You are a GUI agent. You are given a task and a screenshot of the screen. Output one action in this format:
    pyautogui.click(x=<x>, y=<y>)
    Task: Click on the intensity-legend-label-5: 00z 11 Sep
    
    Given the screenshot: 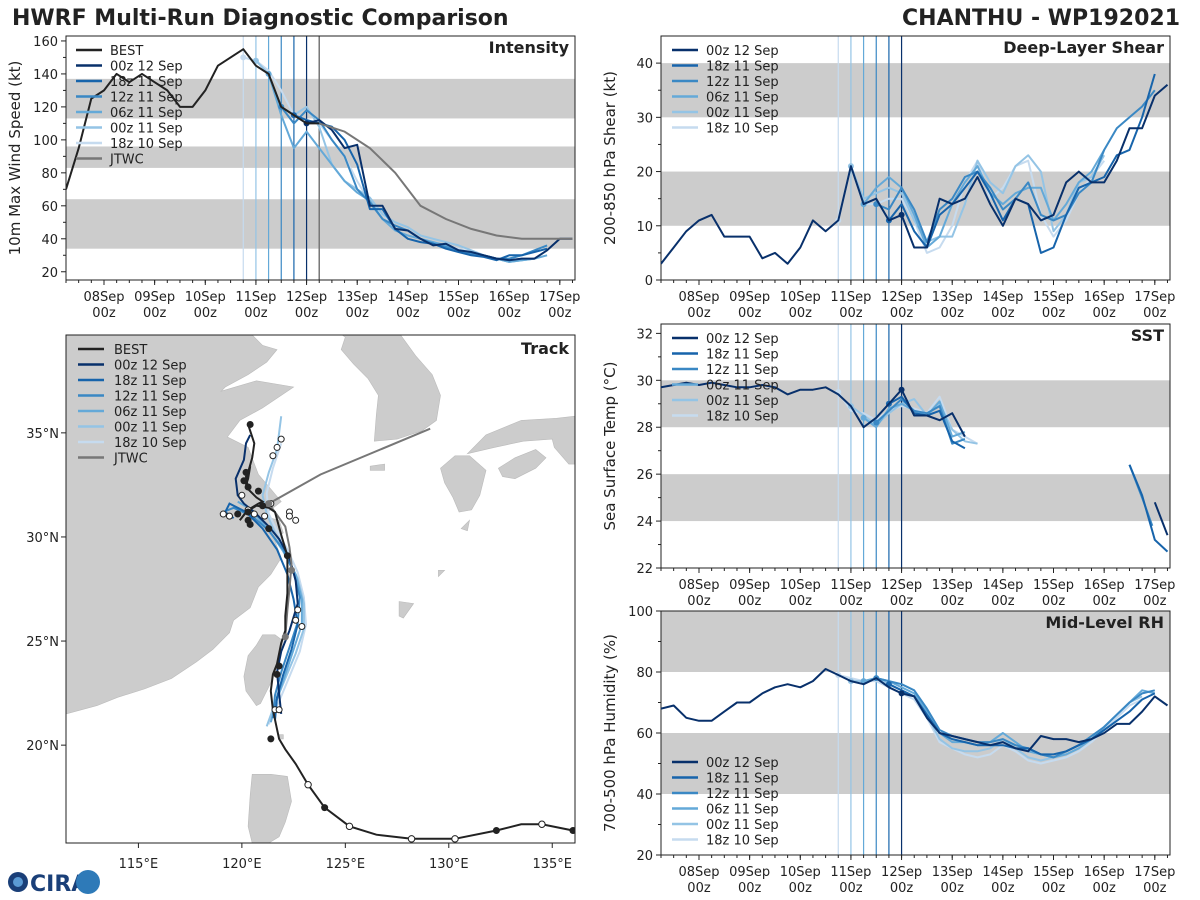 What is the action you would take?
    pyautogui.click(x=146, y=129)
    